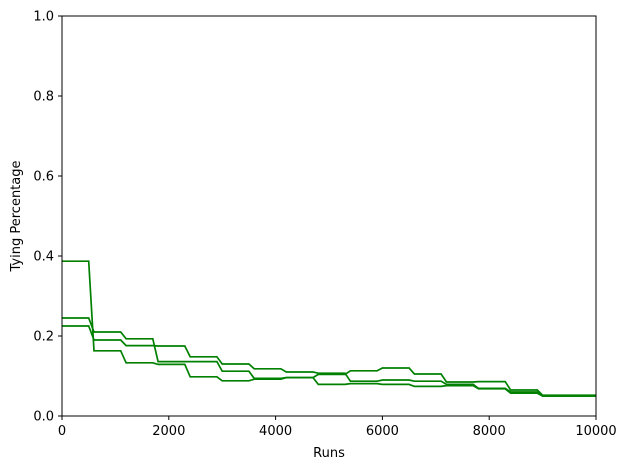 This screenshot has height=470, width=630. I want to click on x-axis-label: Runs, so click(329, 453).